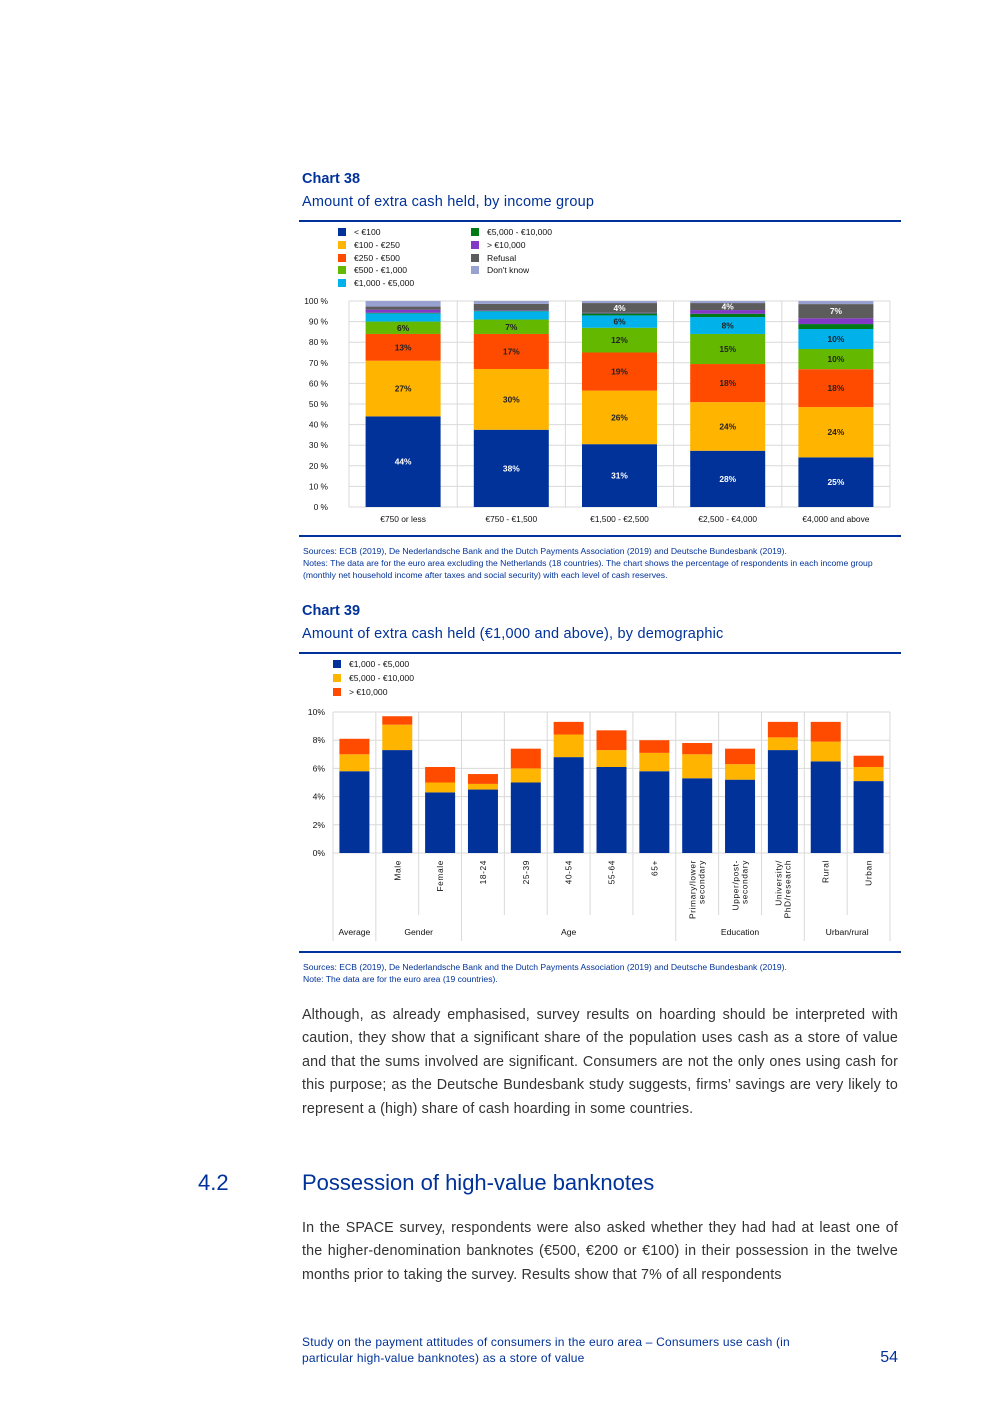 The height and width of the screenshot is (1403, 992). I want to click on legend-label: Don't know, so click(508, 270).